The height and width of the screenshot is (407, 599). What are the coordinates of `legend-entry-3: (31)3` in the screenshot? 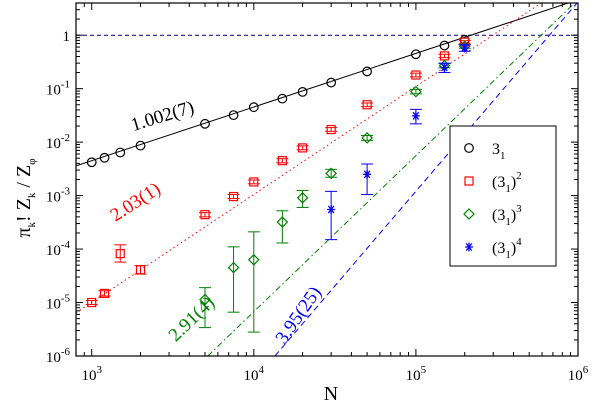 It's located at (492, 215).